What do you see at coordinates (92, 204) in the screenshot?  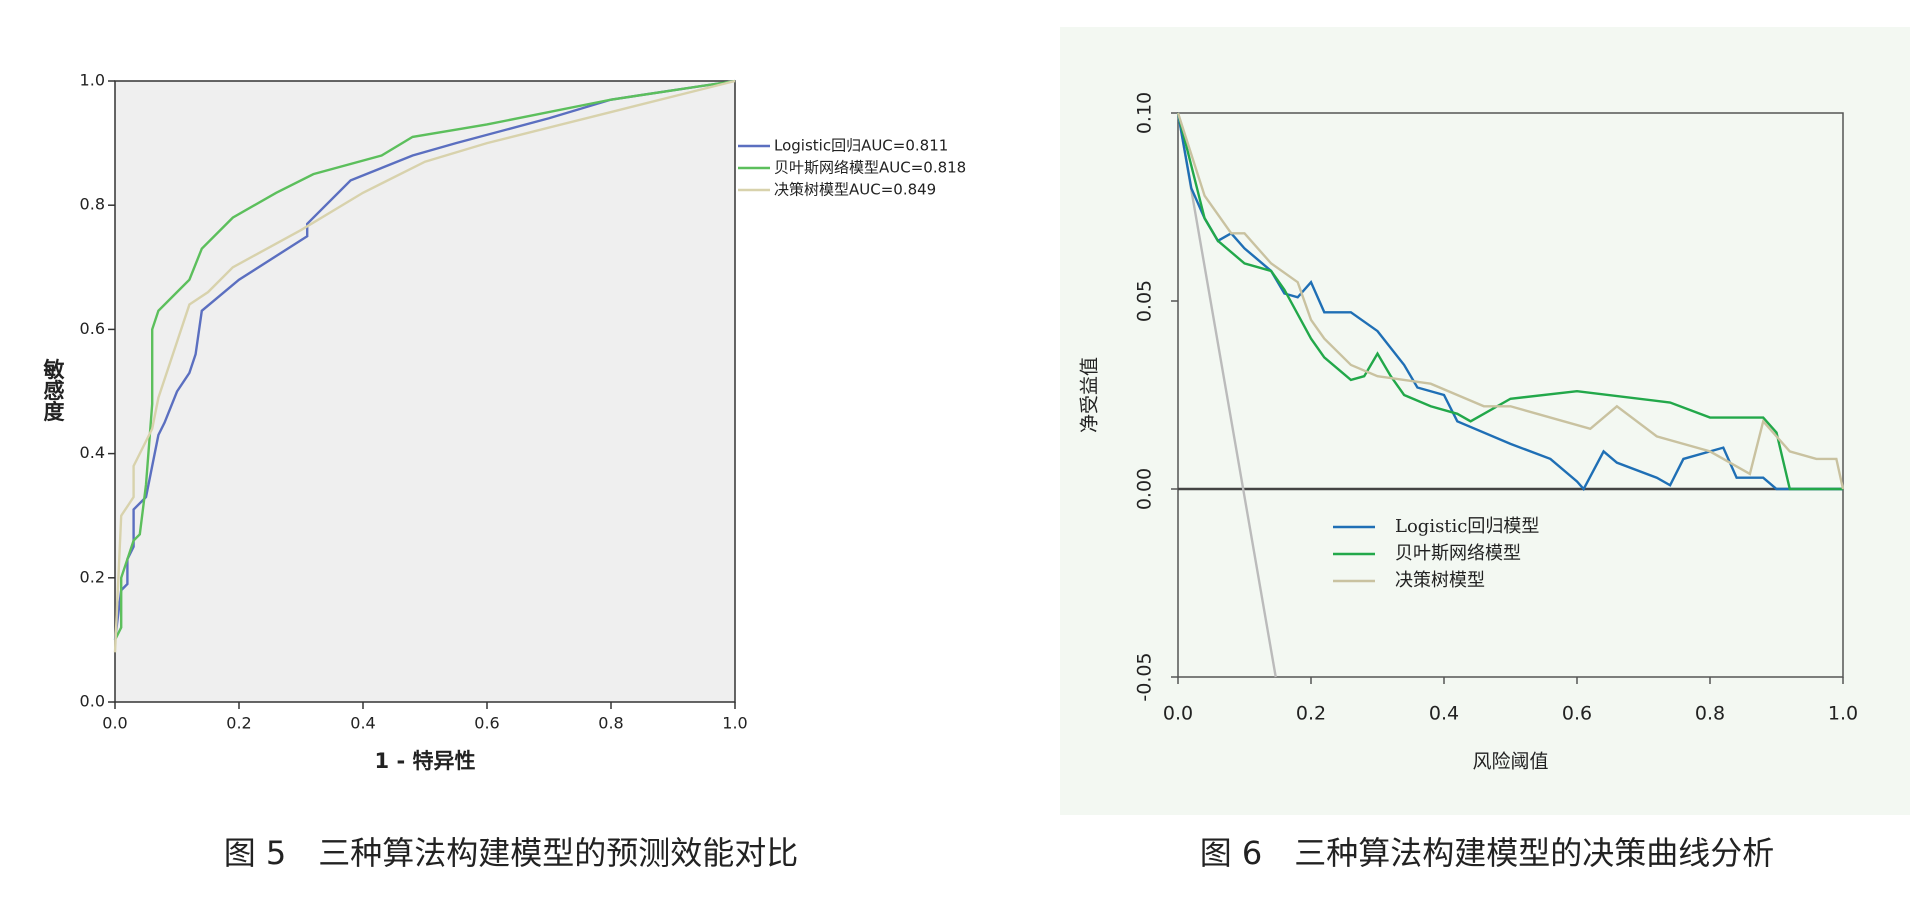 I see `y-tick-label: 0.8` at bounding box center [92, 204].